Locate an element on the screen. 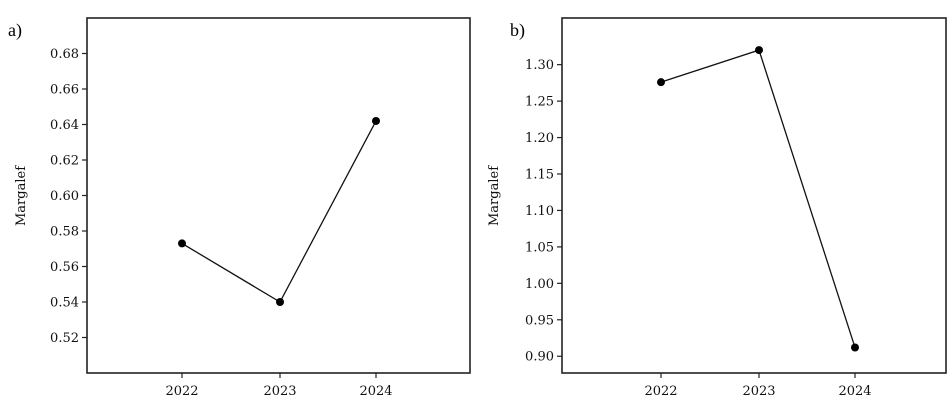 This screenshot has height=399, width=947. panel-a-y-tick-label: 0.60 is located at coordinates (64, 196).